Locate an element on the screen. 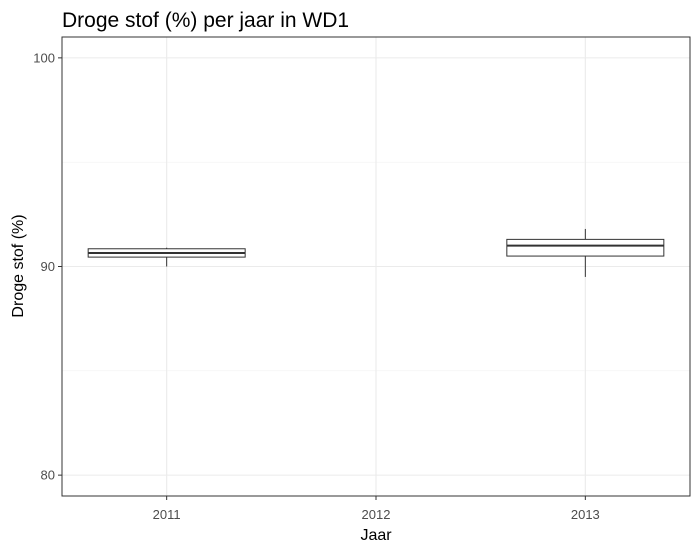 The width and height of the screenshot is (700, 550). y-tick-label: 90 is located at coordinates (48, 266).